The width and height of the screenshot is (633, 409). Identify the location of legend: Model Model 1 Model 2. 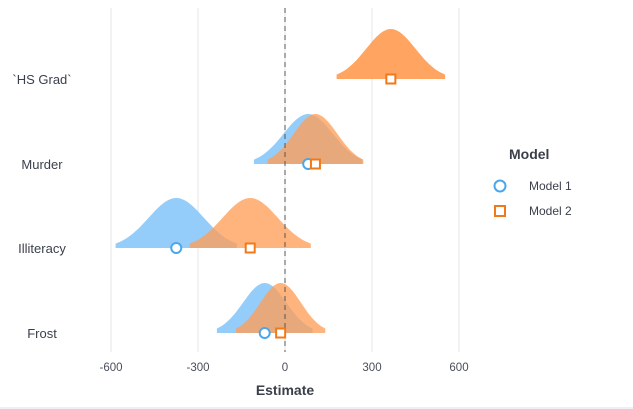
(532, 182).